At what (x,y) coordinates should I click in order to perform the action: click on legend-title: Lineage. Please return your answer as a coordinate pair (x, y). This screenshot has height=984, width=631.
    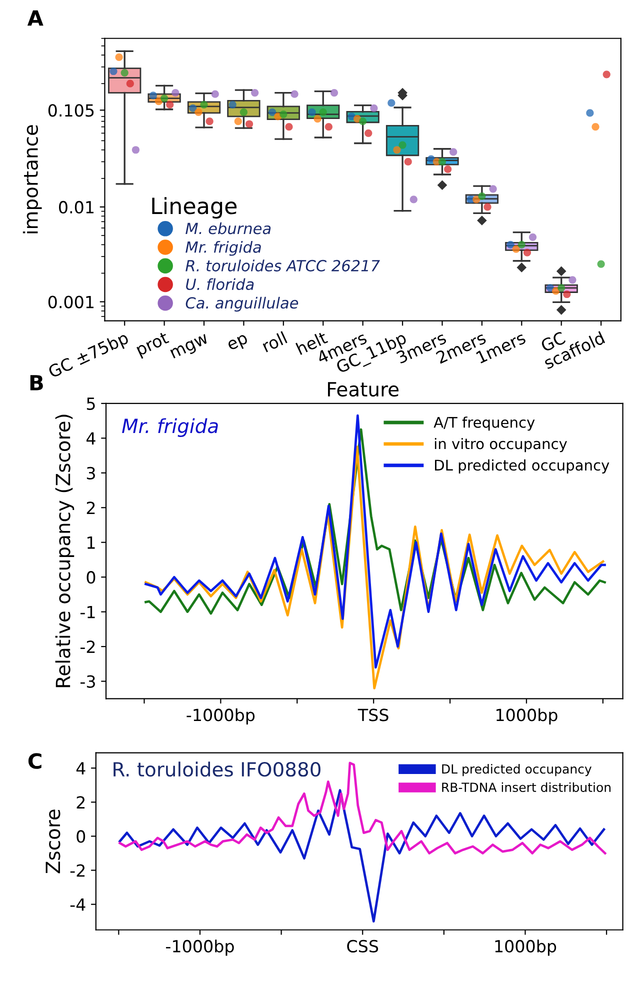
    Looking at the image, I should click on (194, 208).